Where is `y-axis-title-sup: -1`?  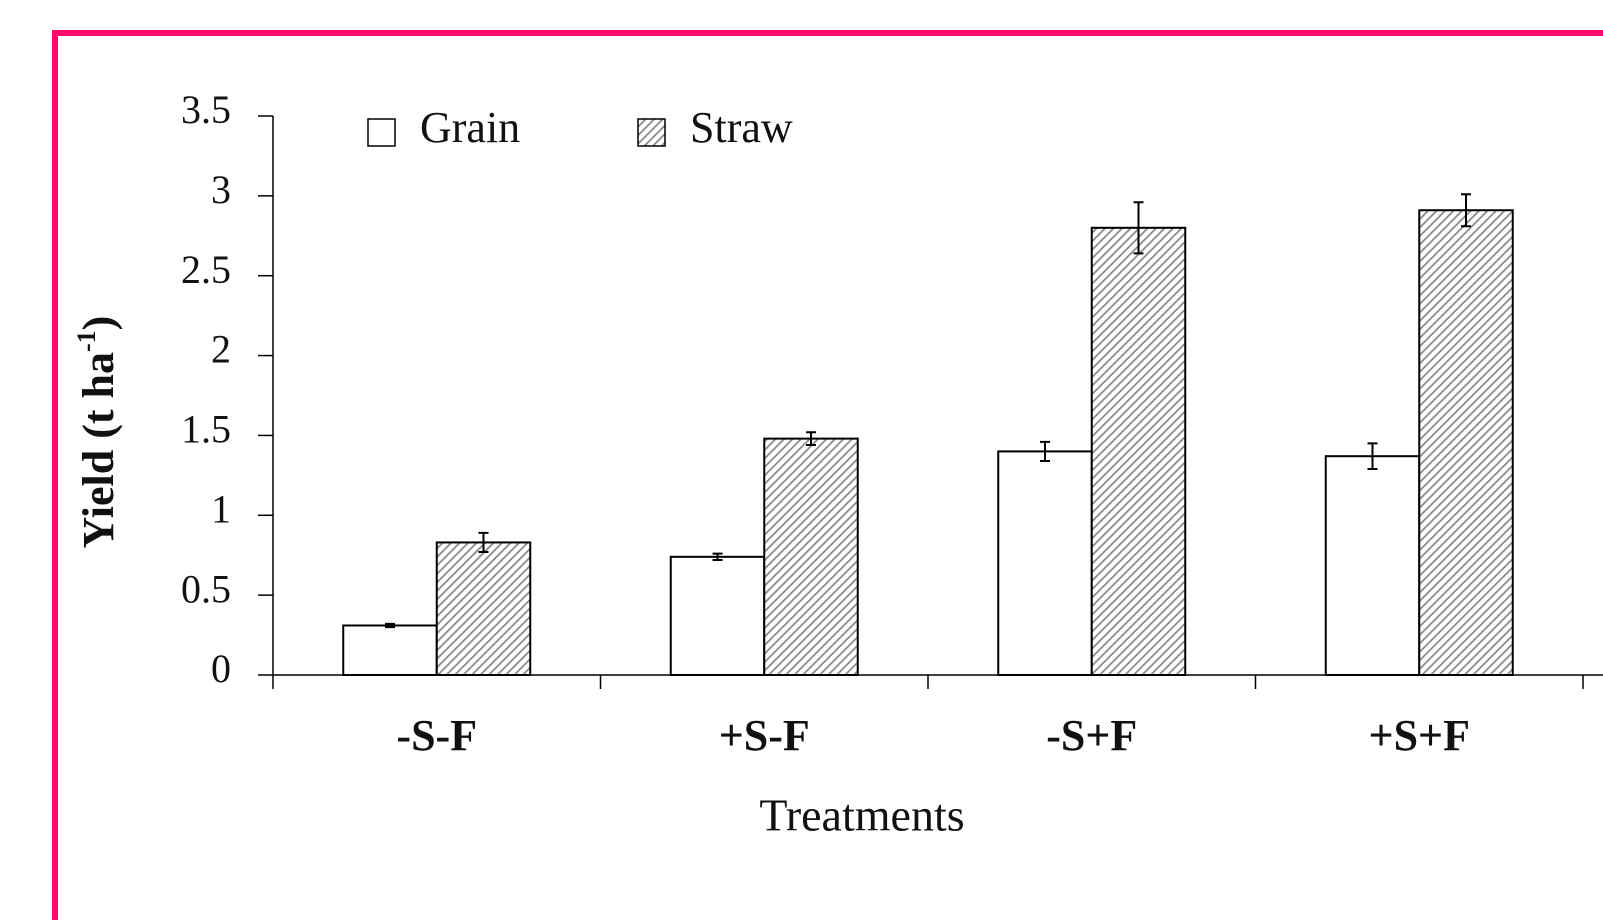 y-axis-title-sup: -1 is located at coordinates (86, 341).